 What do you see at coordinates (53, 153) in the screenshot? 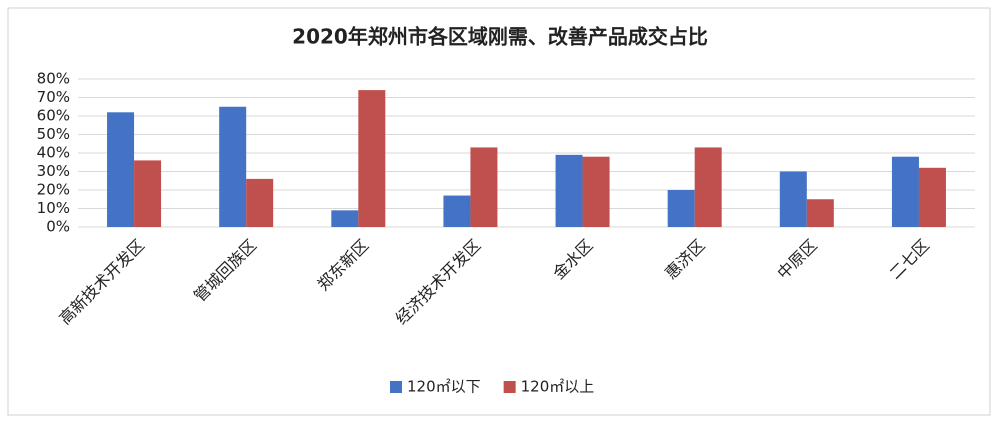
I see `y-tick-label: 40%` at bounding box center [53, 153].